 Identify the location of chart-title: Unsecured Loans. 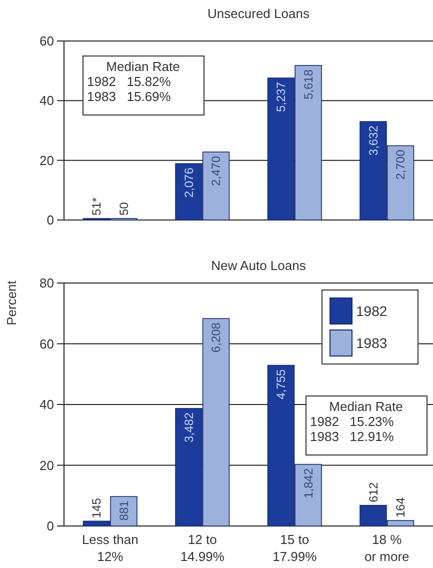
(259, 13).